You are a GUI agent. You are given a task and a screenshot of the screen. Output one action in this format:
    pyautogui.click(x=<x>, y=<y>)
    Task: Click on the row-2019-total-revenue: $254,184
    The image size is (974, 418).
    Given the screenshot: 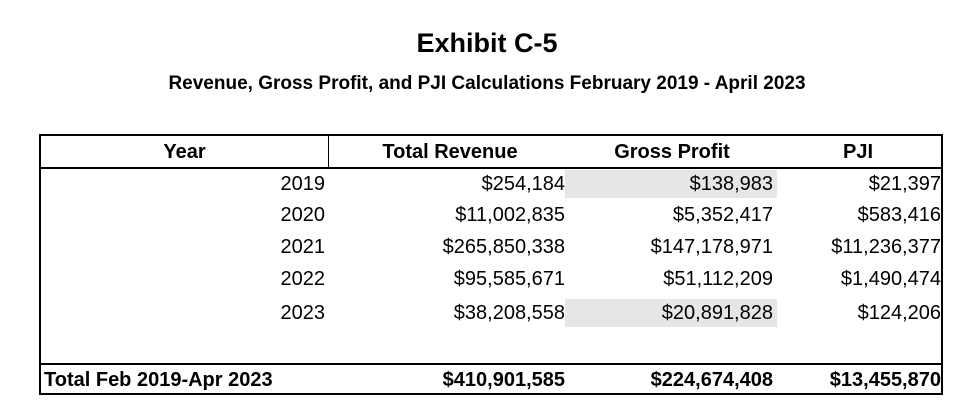 What is the action you would take?
    pyautogui.click(x=523, y=184)
    